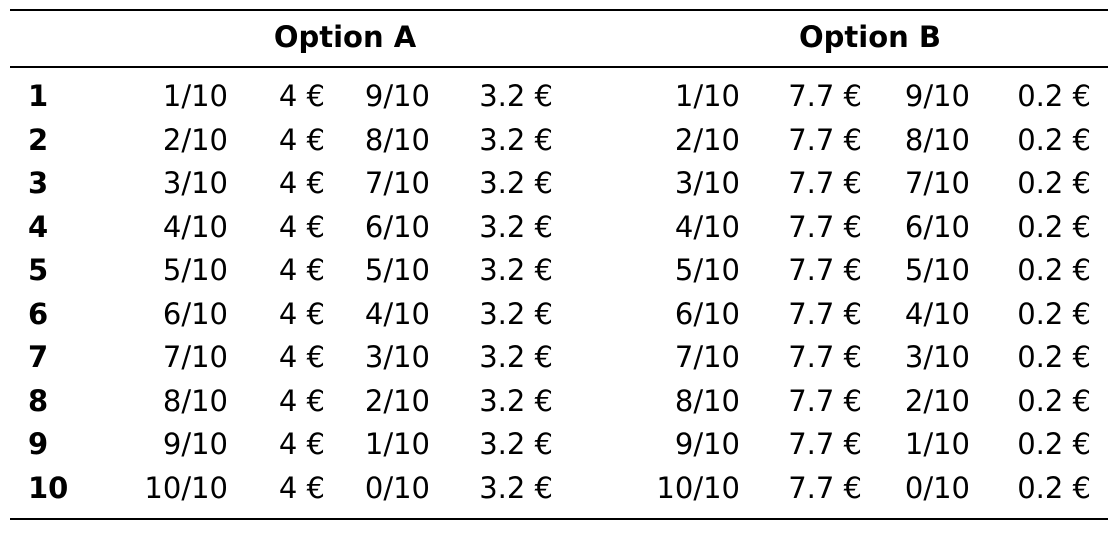 This screenshot has width=1118, height=536. What do you see at coordinates (559, 10) in the screenshot?
I see `top-rule` at bounding box center [559, 10].